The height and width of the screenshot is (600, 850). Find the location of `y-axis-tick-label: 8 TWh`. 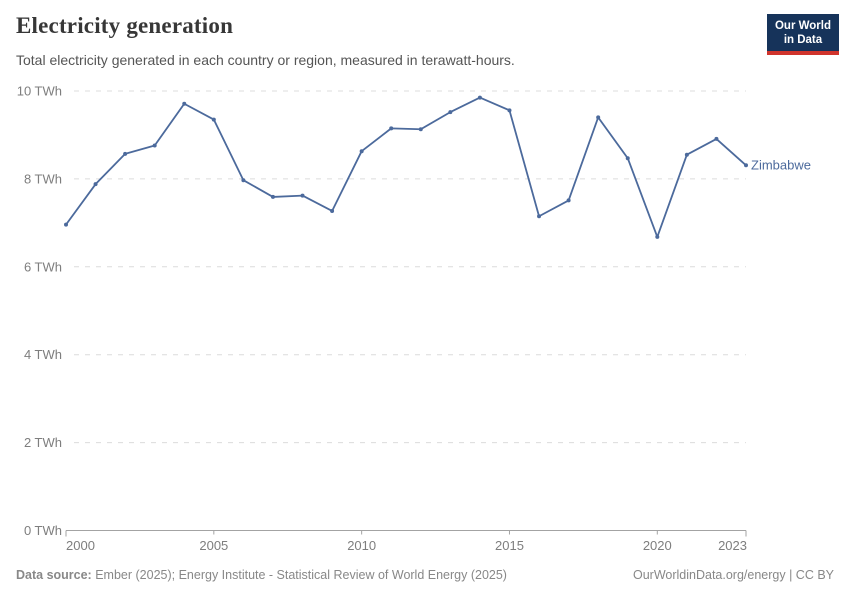

y-axis-tick-label: 8 TWh is located at coordinates (43, 178).